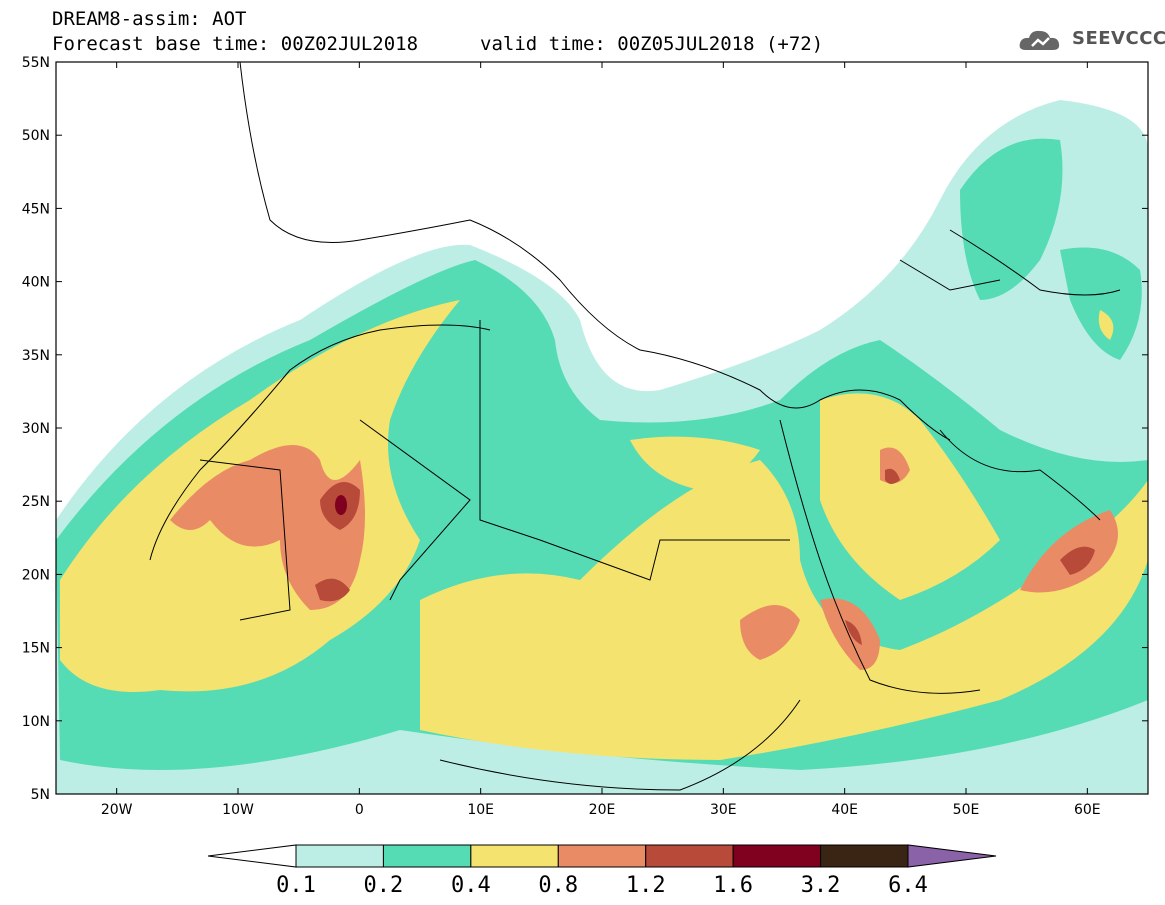  Describe the element at coordinates (36, 649) in the screenshot. I see `lat-label: 15N` at that location.